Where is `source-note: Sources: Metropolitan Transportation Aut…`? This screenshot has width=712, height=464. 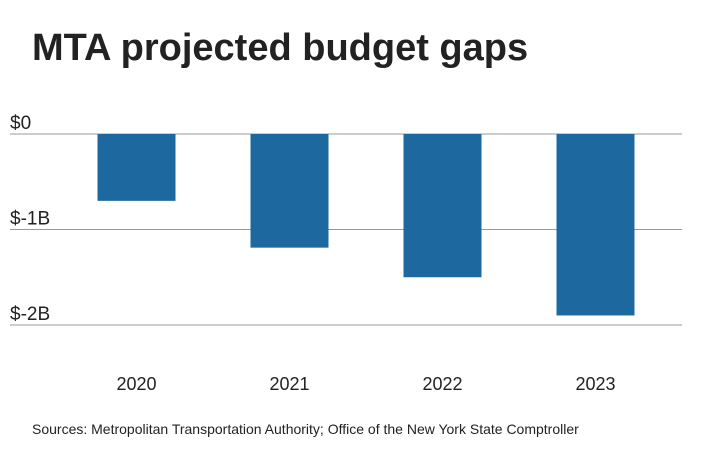
source-note: Sources: Metropolitan Transportation Aut… is located at coordinates (305, 429).